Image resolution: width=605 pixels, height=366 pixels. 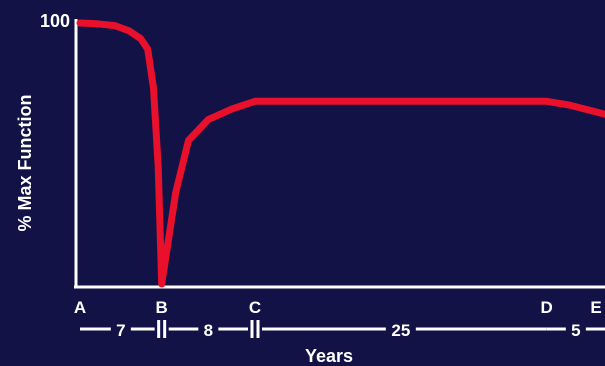 I want to click on interval-label-8: 8, so click(x=208, y=330).